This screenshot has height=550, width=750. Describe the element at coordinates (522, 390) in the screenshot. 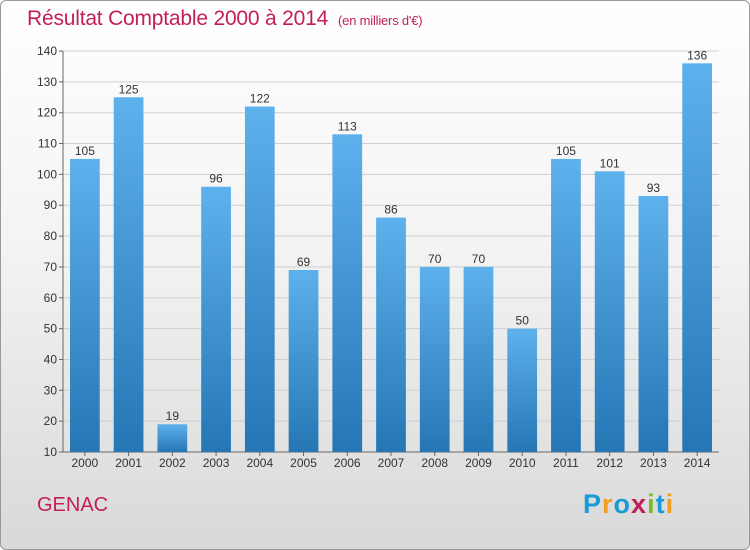

I see `bar-2010` at that location.